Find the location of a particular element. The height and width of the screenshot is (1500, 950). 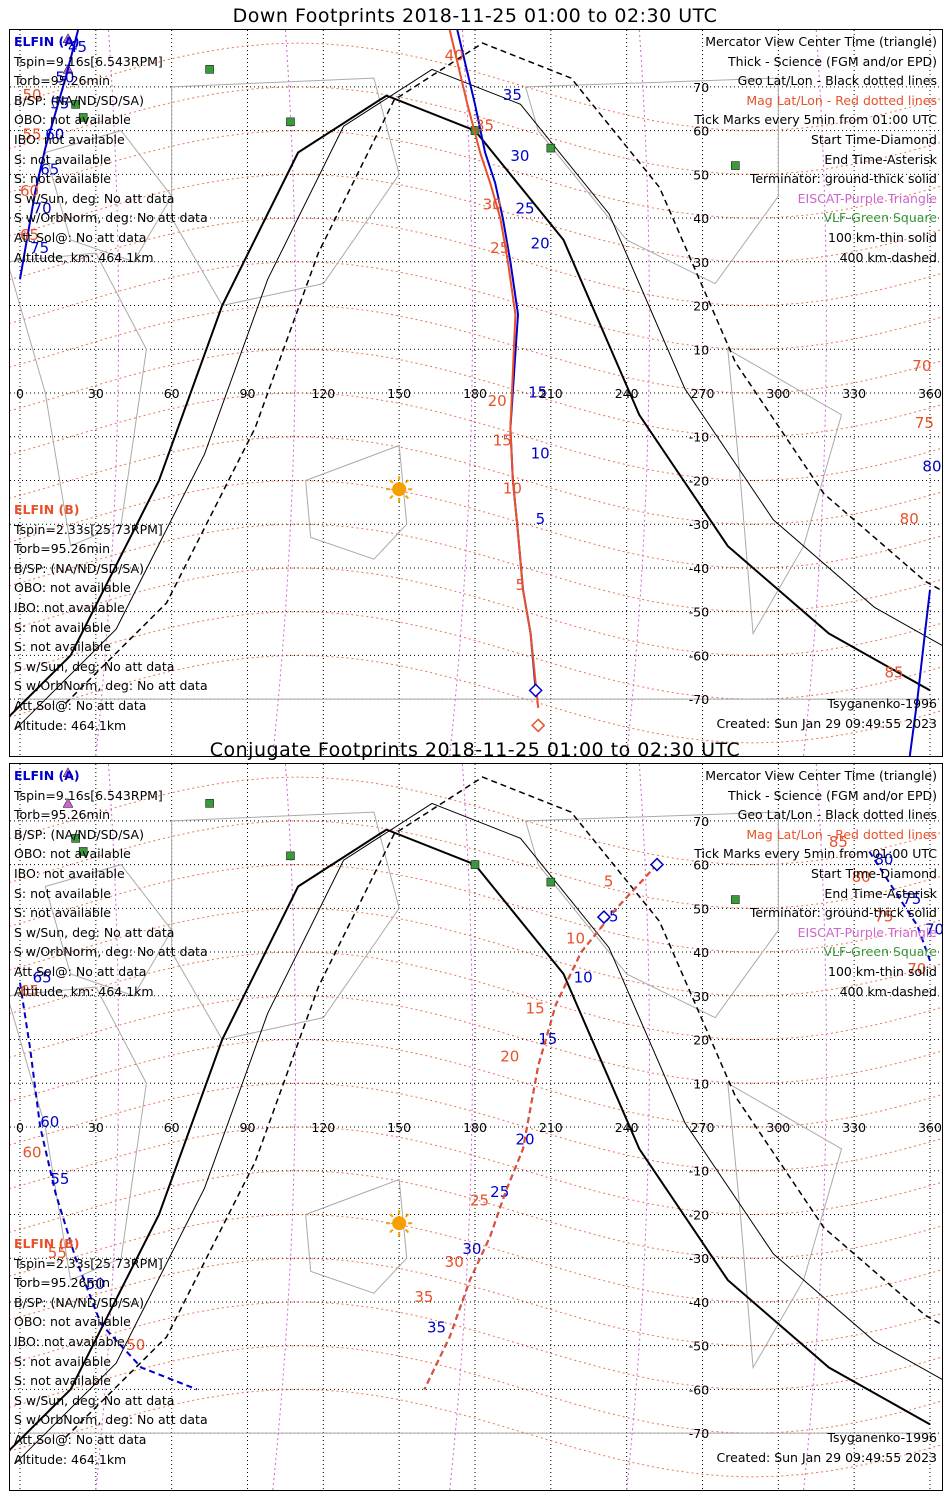

legend-item-2: Geo Lat/Lon - Black dotted lines is located at coordinates (837, 815).